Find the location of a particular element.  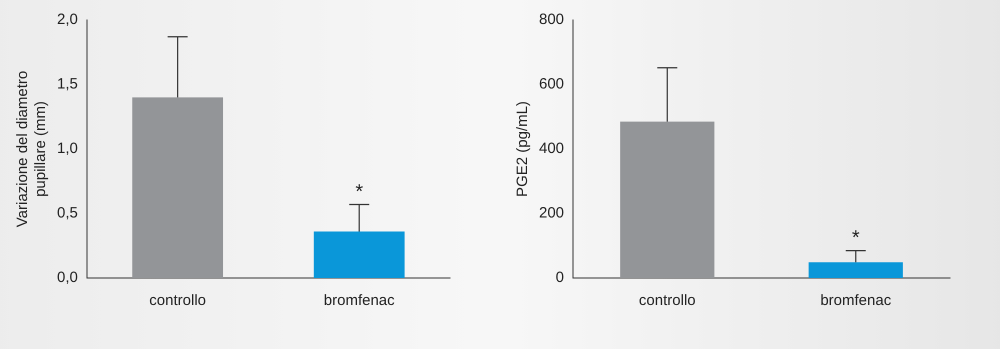

y-tick-label: 0,0 is located at coordinates (67, 277).